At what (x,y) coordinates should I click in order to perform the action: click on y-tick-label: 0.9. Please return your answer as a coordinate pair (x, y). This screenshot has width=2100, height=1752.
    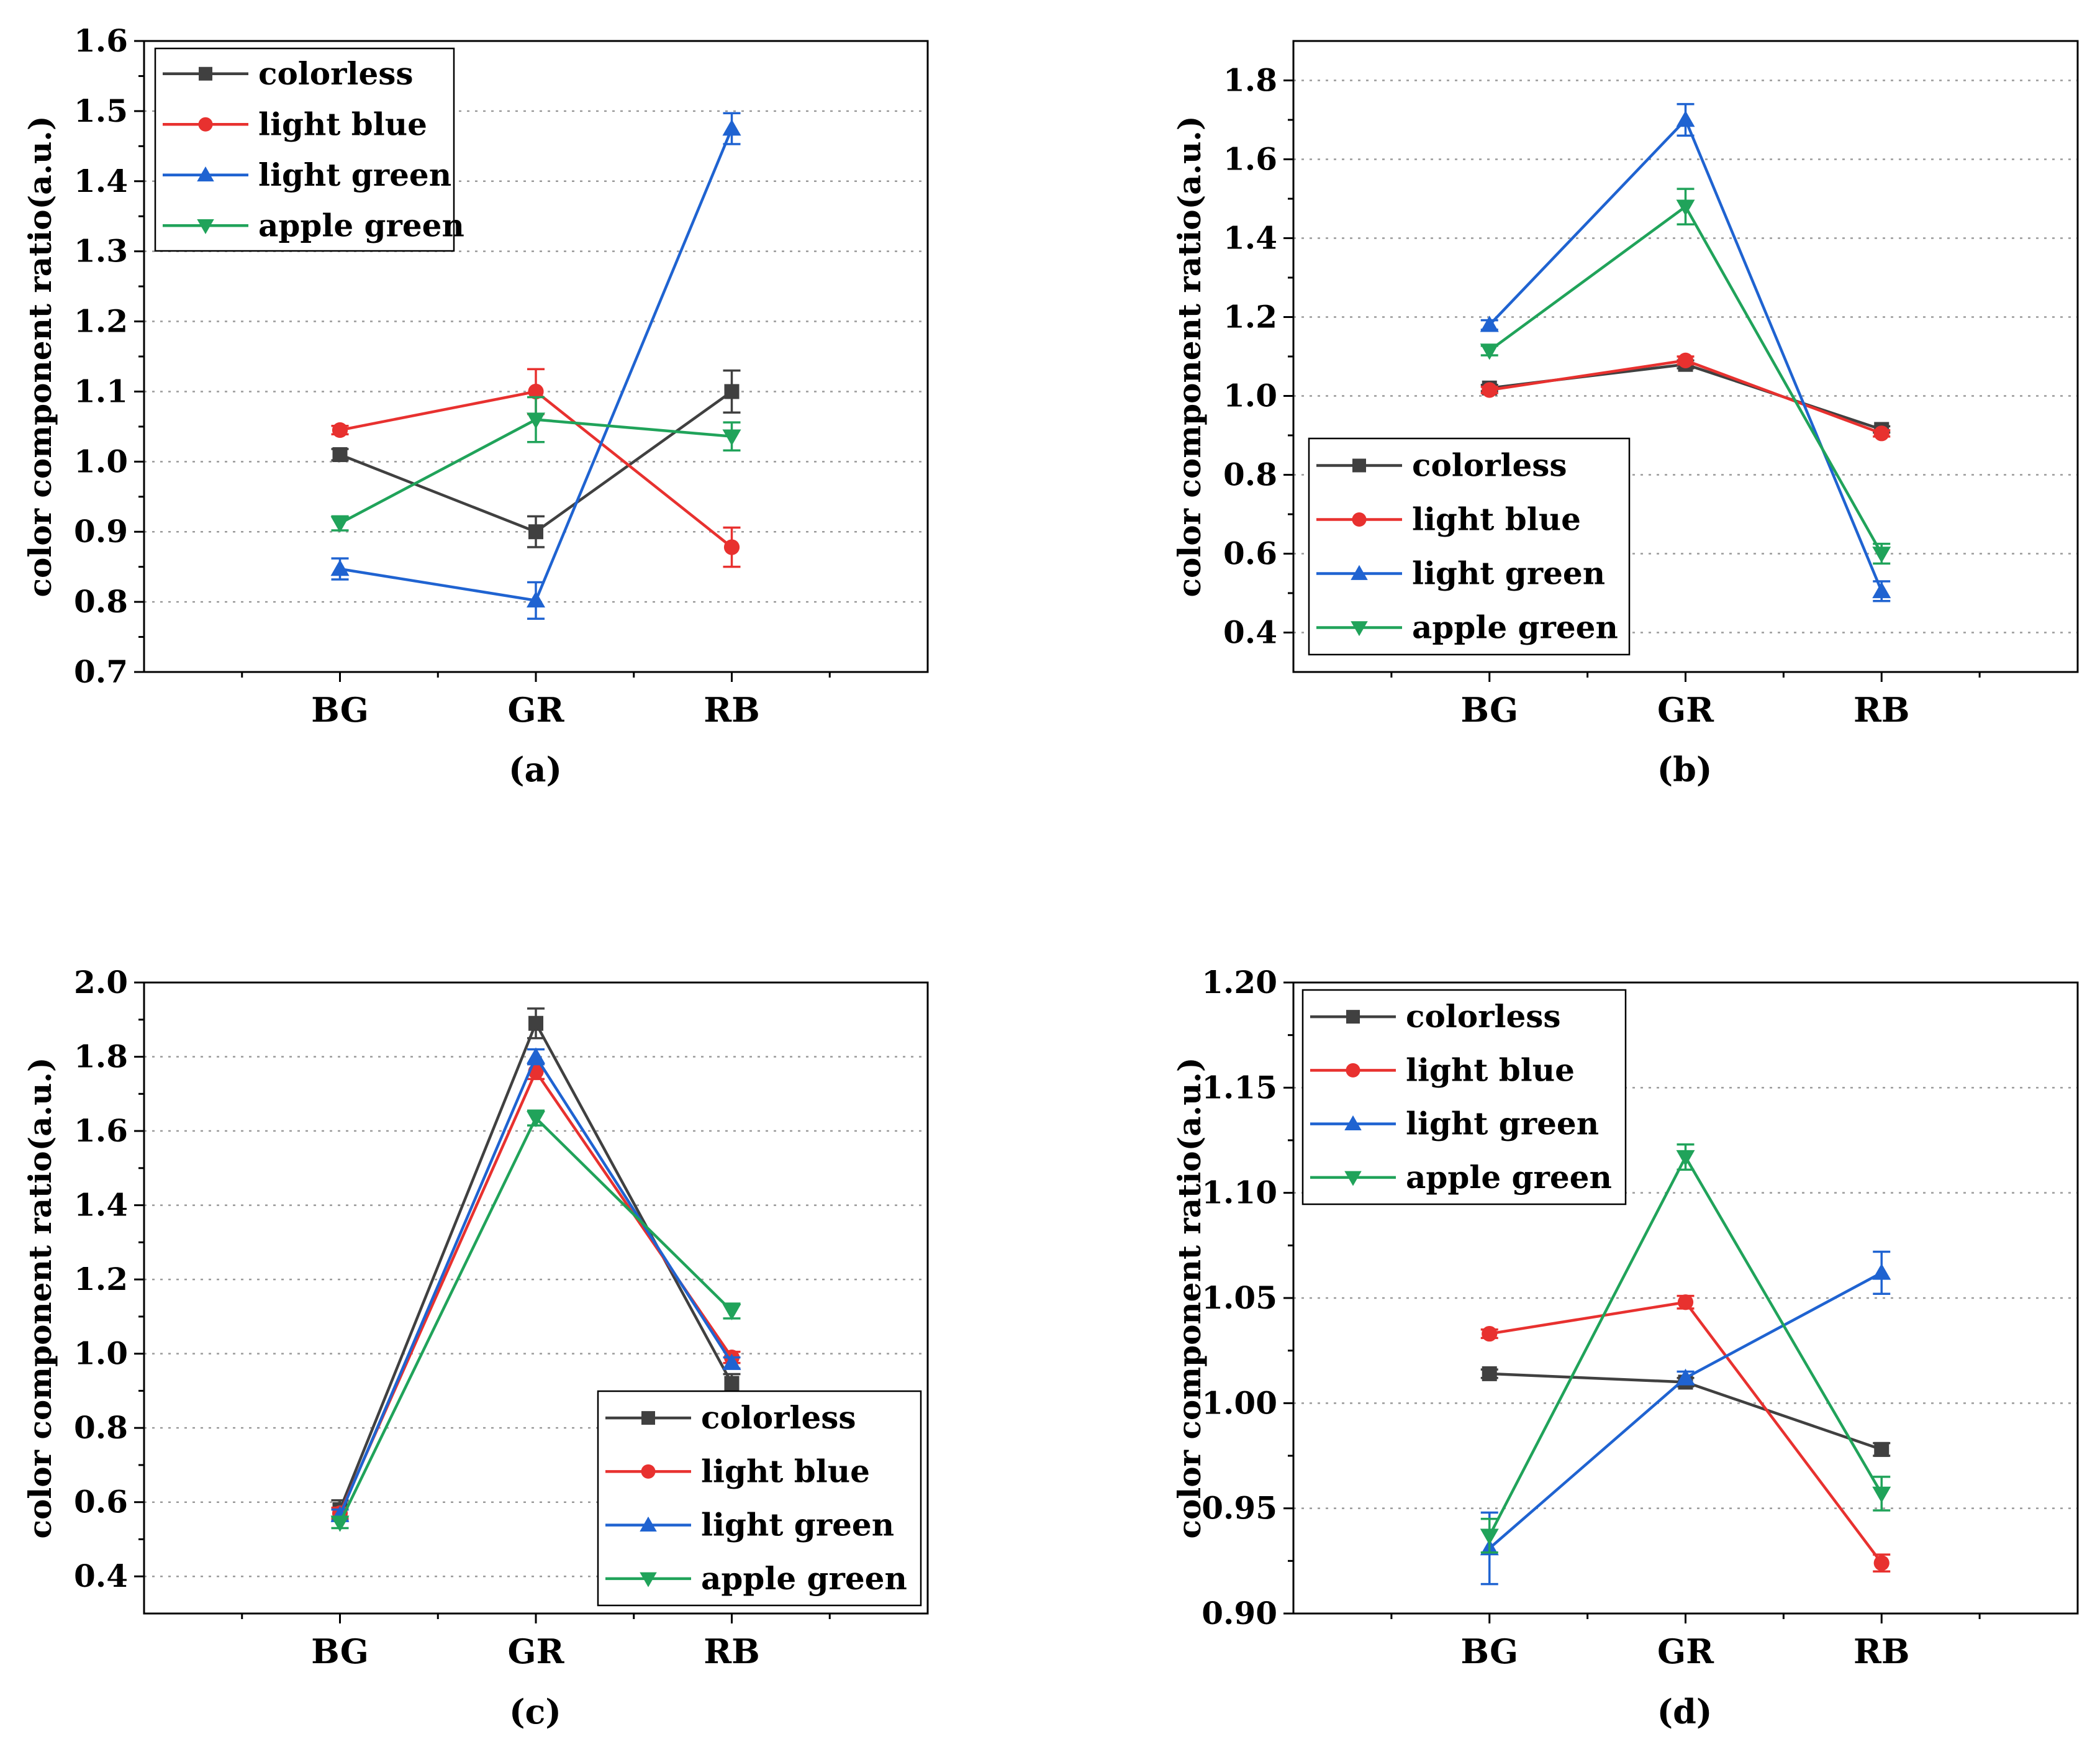
    Looking at the image, I should click on (101, 531).